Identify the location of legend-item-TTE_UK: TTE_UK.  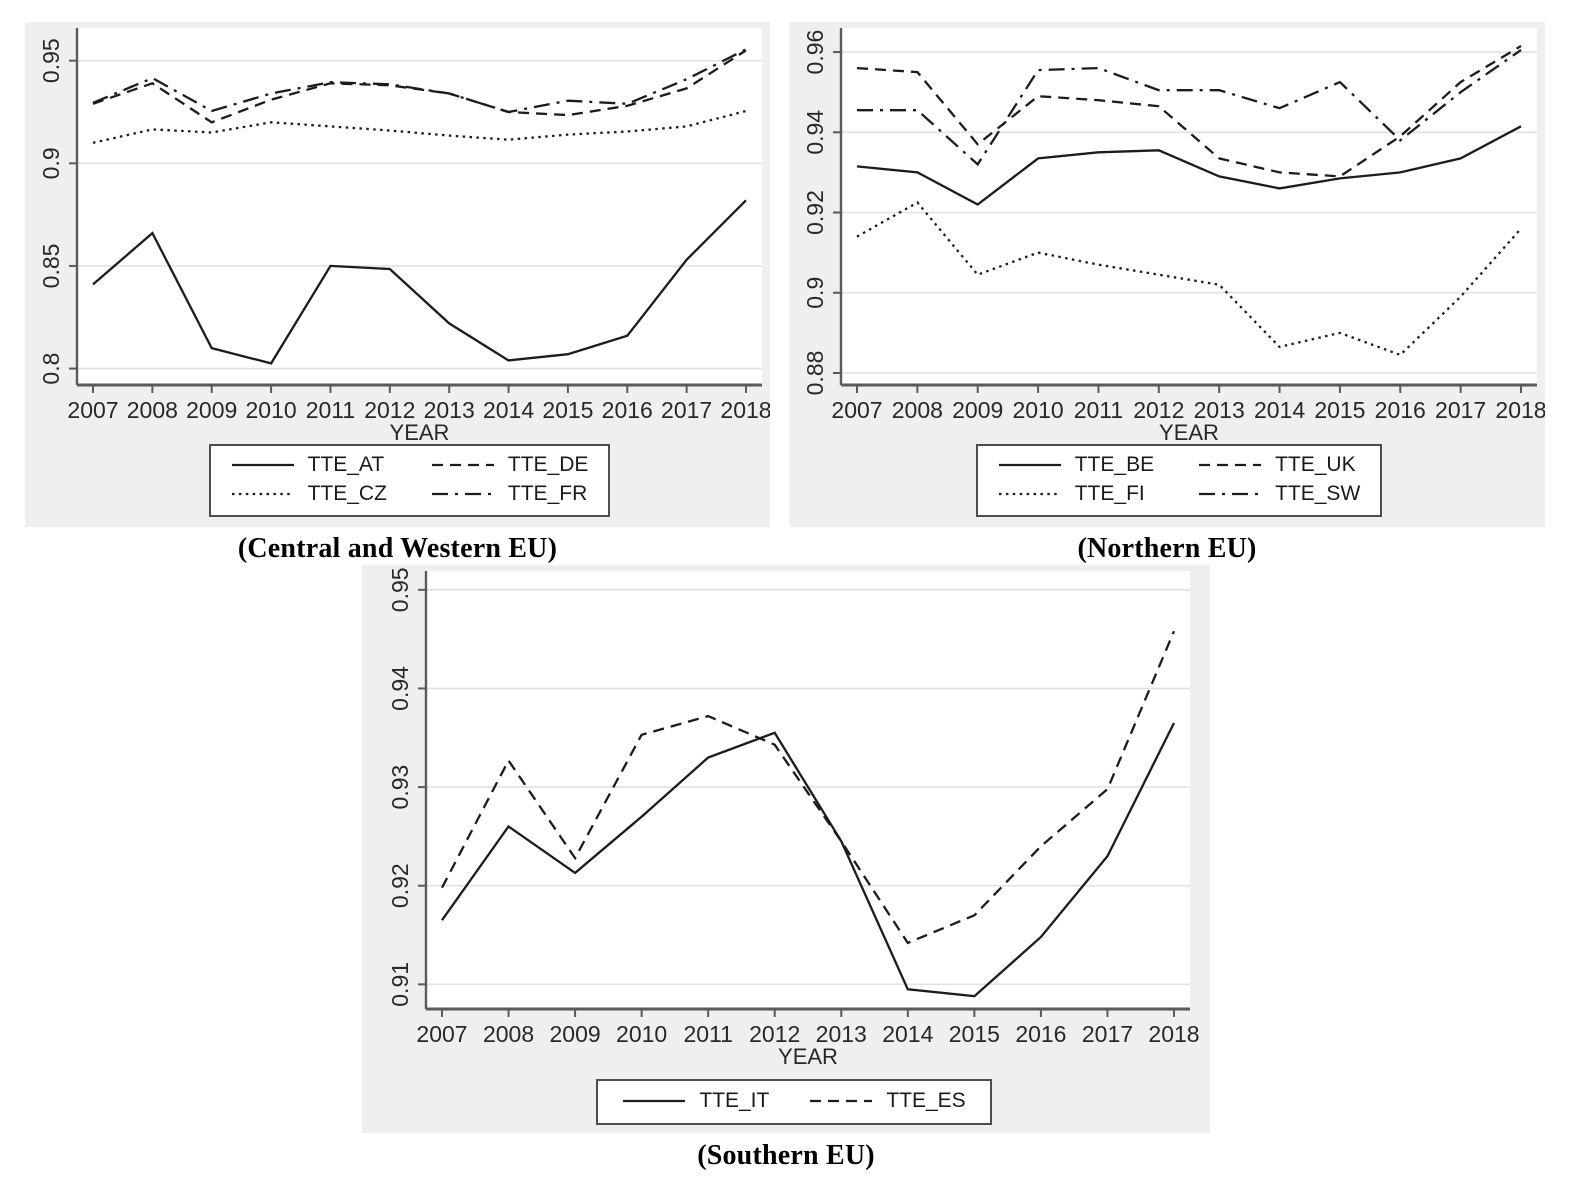
(1279, 465).